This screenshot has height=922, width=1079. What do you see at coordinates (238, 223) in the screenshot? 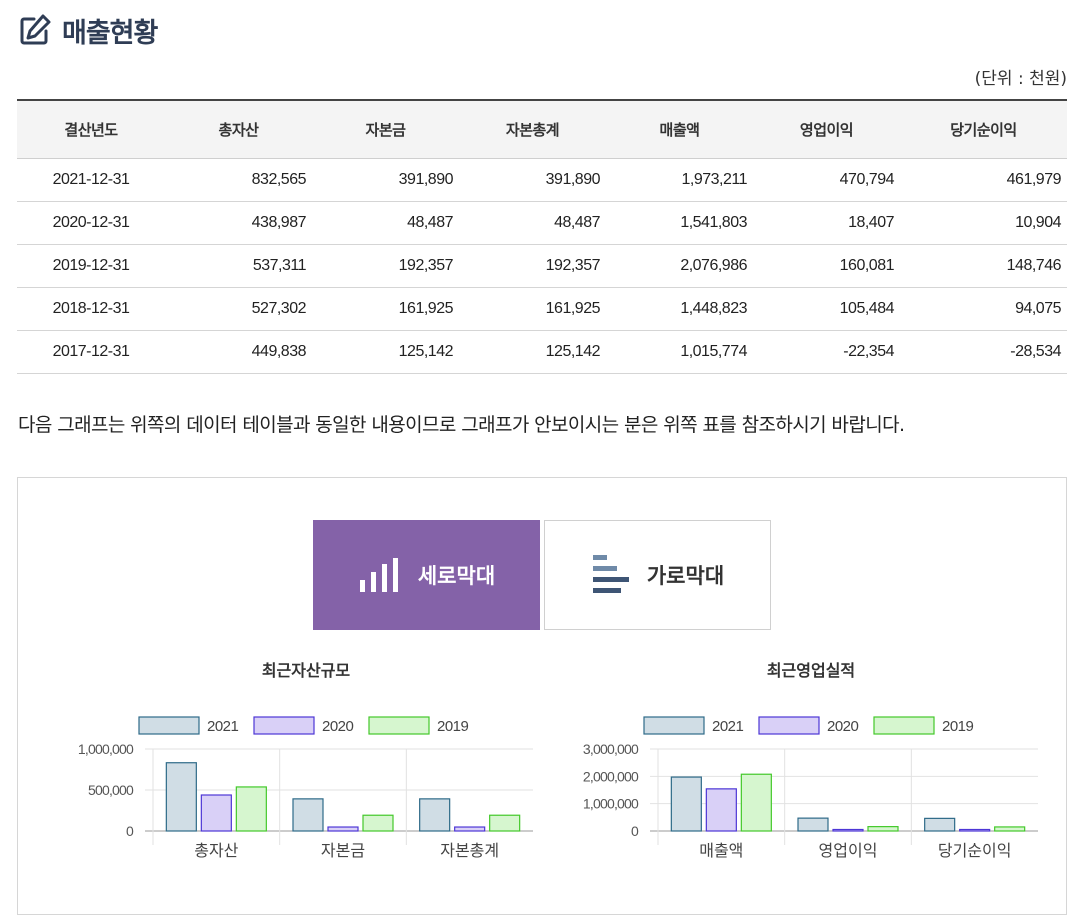
I see `table-cell: 438,987` at bounding box center [238, 223].